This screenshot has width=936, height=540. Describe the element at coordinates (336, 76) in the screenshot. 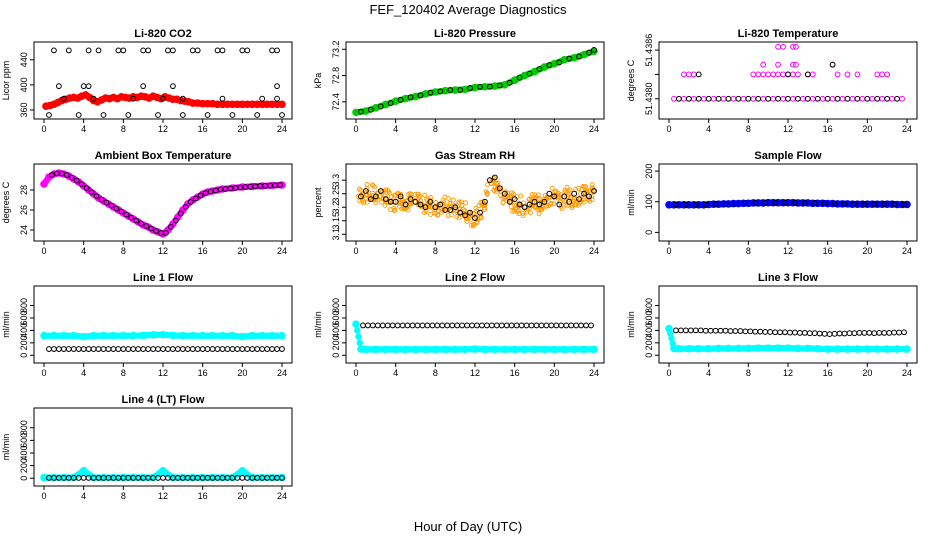

I see `y-tick-label: 72.8` at that location.